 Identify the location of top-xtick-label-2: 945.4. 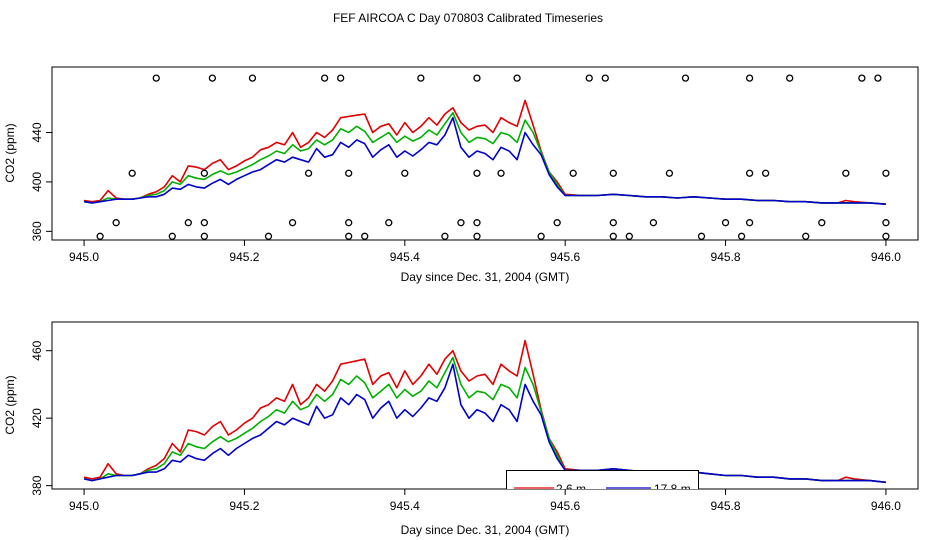
(405, 257).